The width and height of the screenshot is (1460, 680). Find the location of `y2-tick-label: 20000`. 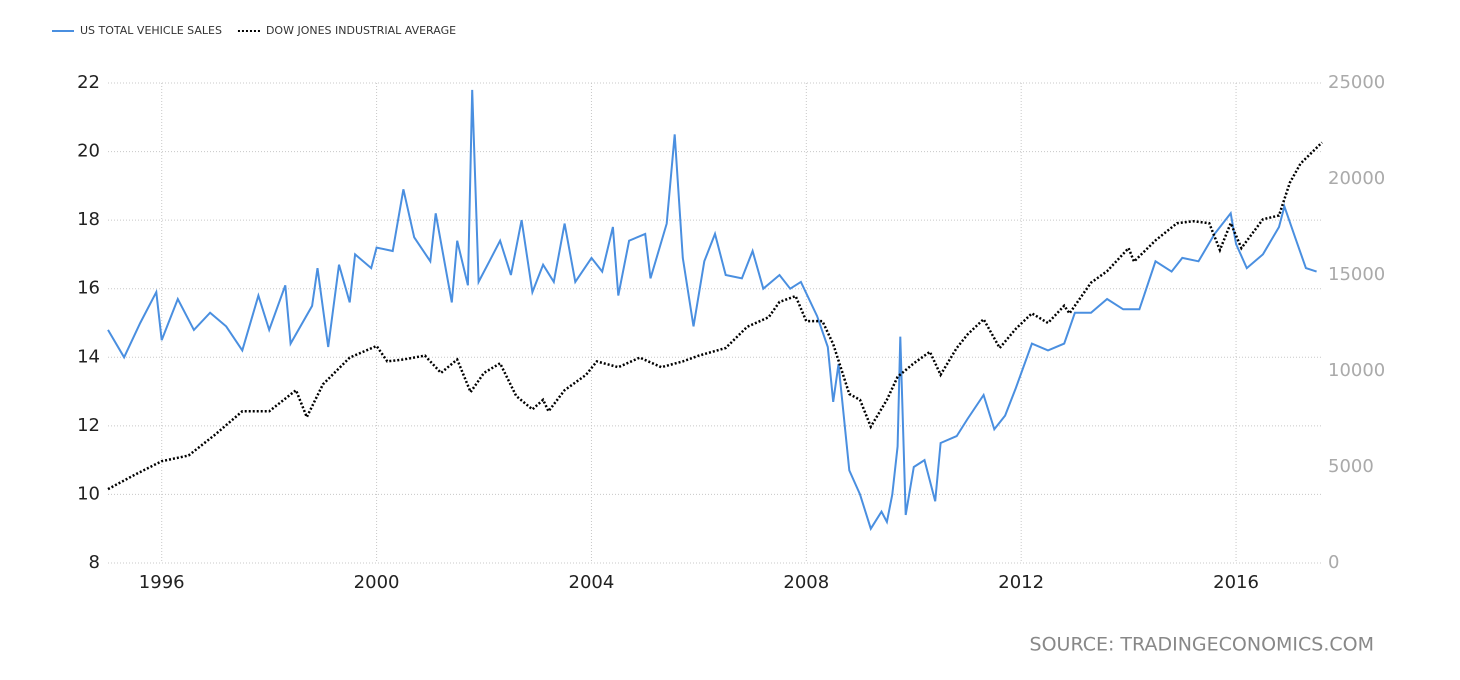

y2-tick-label: 20000 is located at coordinates (1356, 178).